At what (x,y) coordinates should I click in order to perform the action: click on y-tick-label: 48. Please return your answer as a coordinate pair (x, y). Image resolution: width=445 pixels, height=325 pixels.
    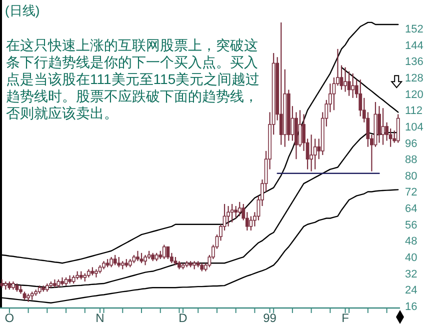
    Looking at the image, I should click on (411, 242).